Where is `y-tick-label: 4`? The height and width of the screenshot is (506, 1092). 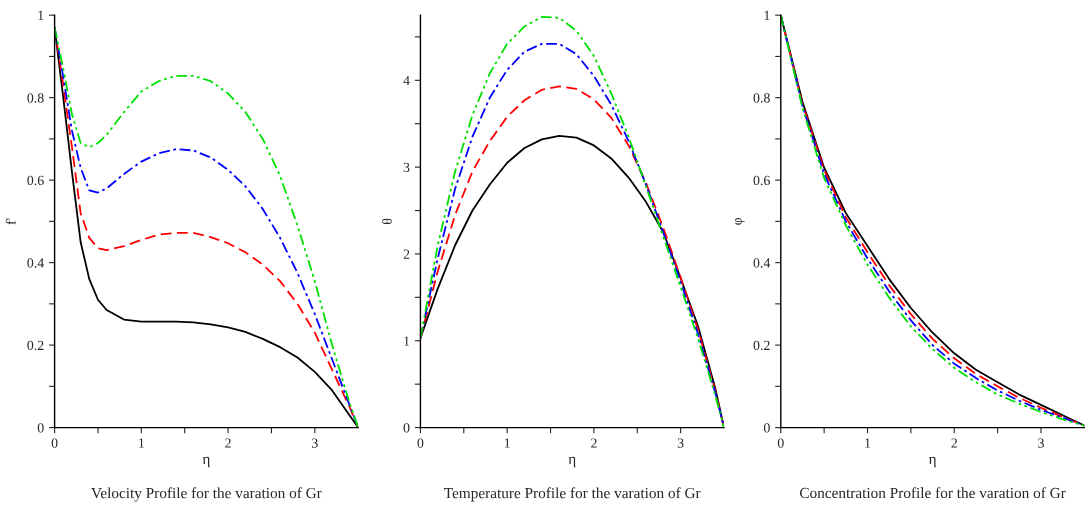
y-tick-label: 4 is located at coordinates (406, 80).